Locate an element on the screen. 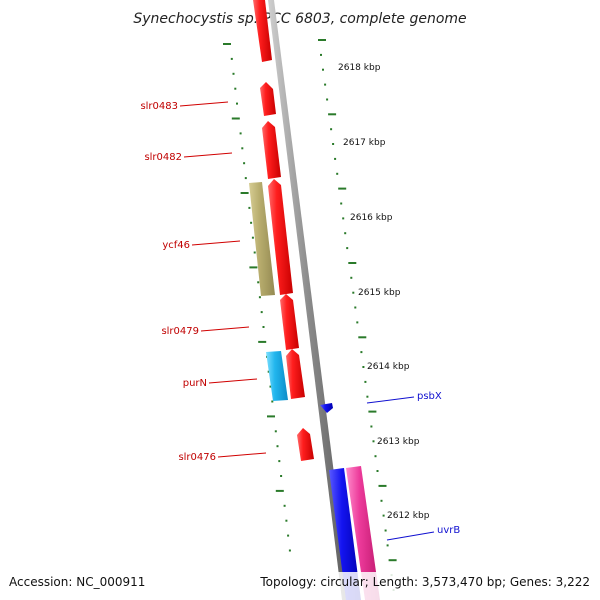  gene-feature-ycf46 is located at coordinates (280, 237).